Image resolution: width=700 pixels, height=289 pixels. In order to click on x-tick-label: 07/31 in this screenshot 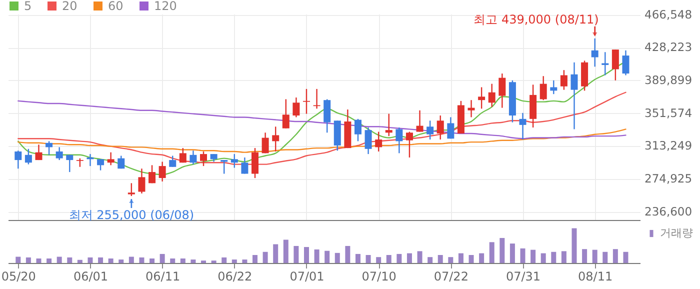, I will do `click(523, 277)`.